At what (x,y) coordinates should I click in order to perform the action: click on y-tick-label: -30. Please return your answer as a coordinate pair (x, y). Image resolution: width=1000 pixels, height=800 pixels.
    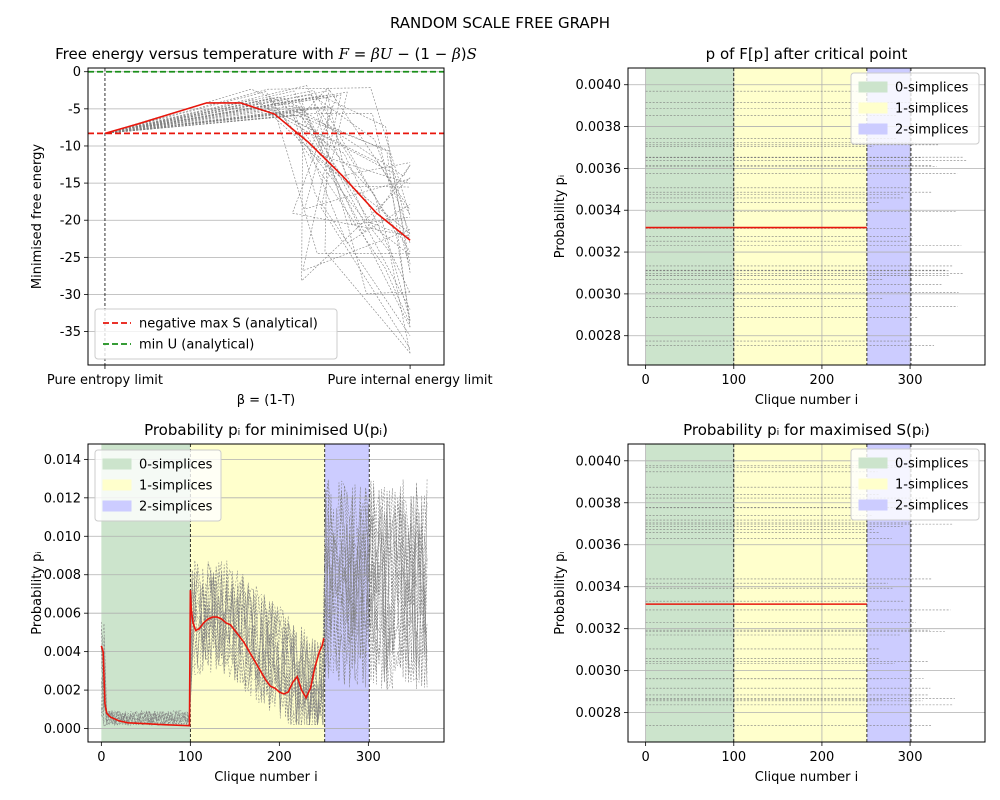
    Looking at the image, I should click on (70, 295).